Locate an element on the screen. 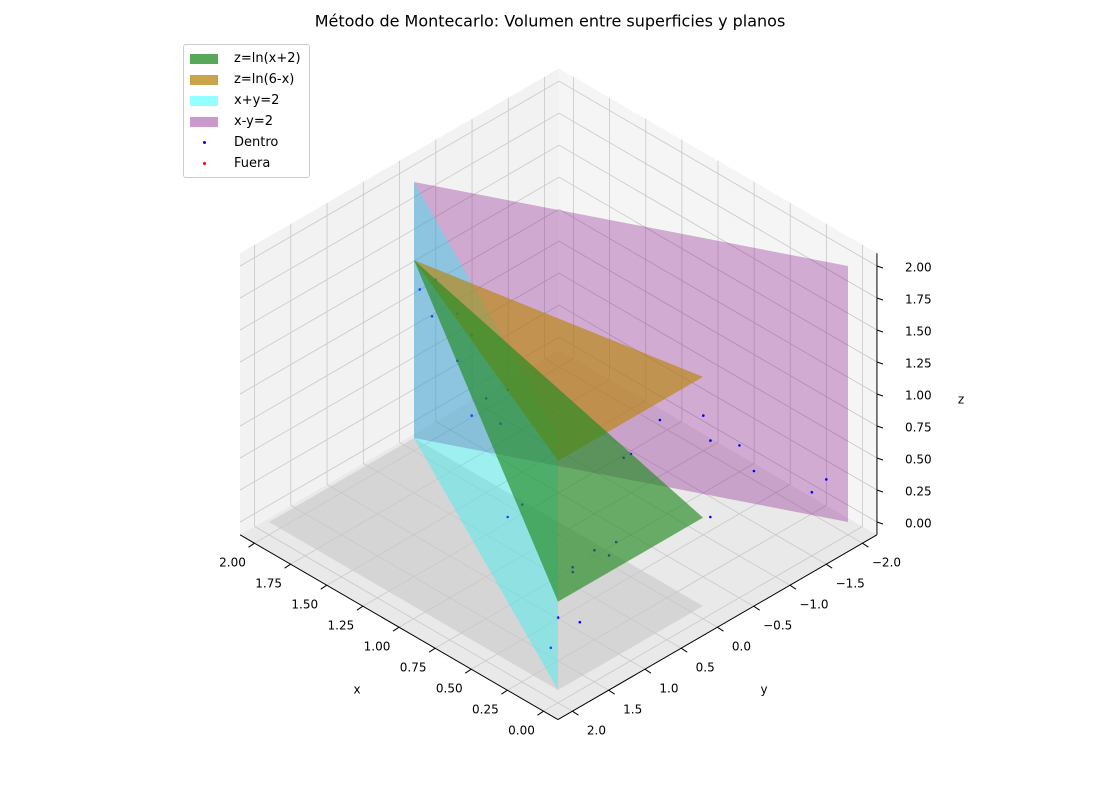 The height and width of the screenshot is (800, 1100). z-tick-label: 1.50 is located at coordinates (918, 332).